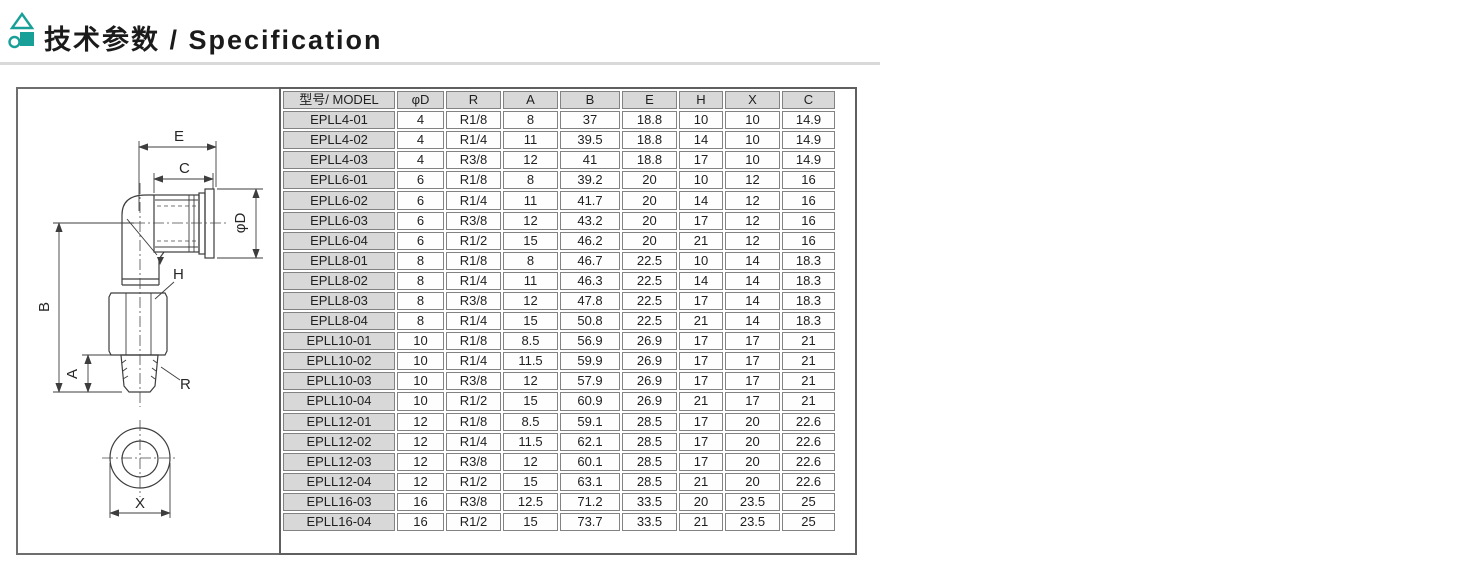  I want to click on column-header: C, so click(808, 100).